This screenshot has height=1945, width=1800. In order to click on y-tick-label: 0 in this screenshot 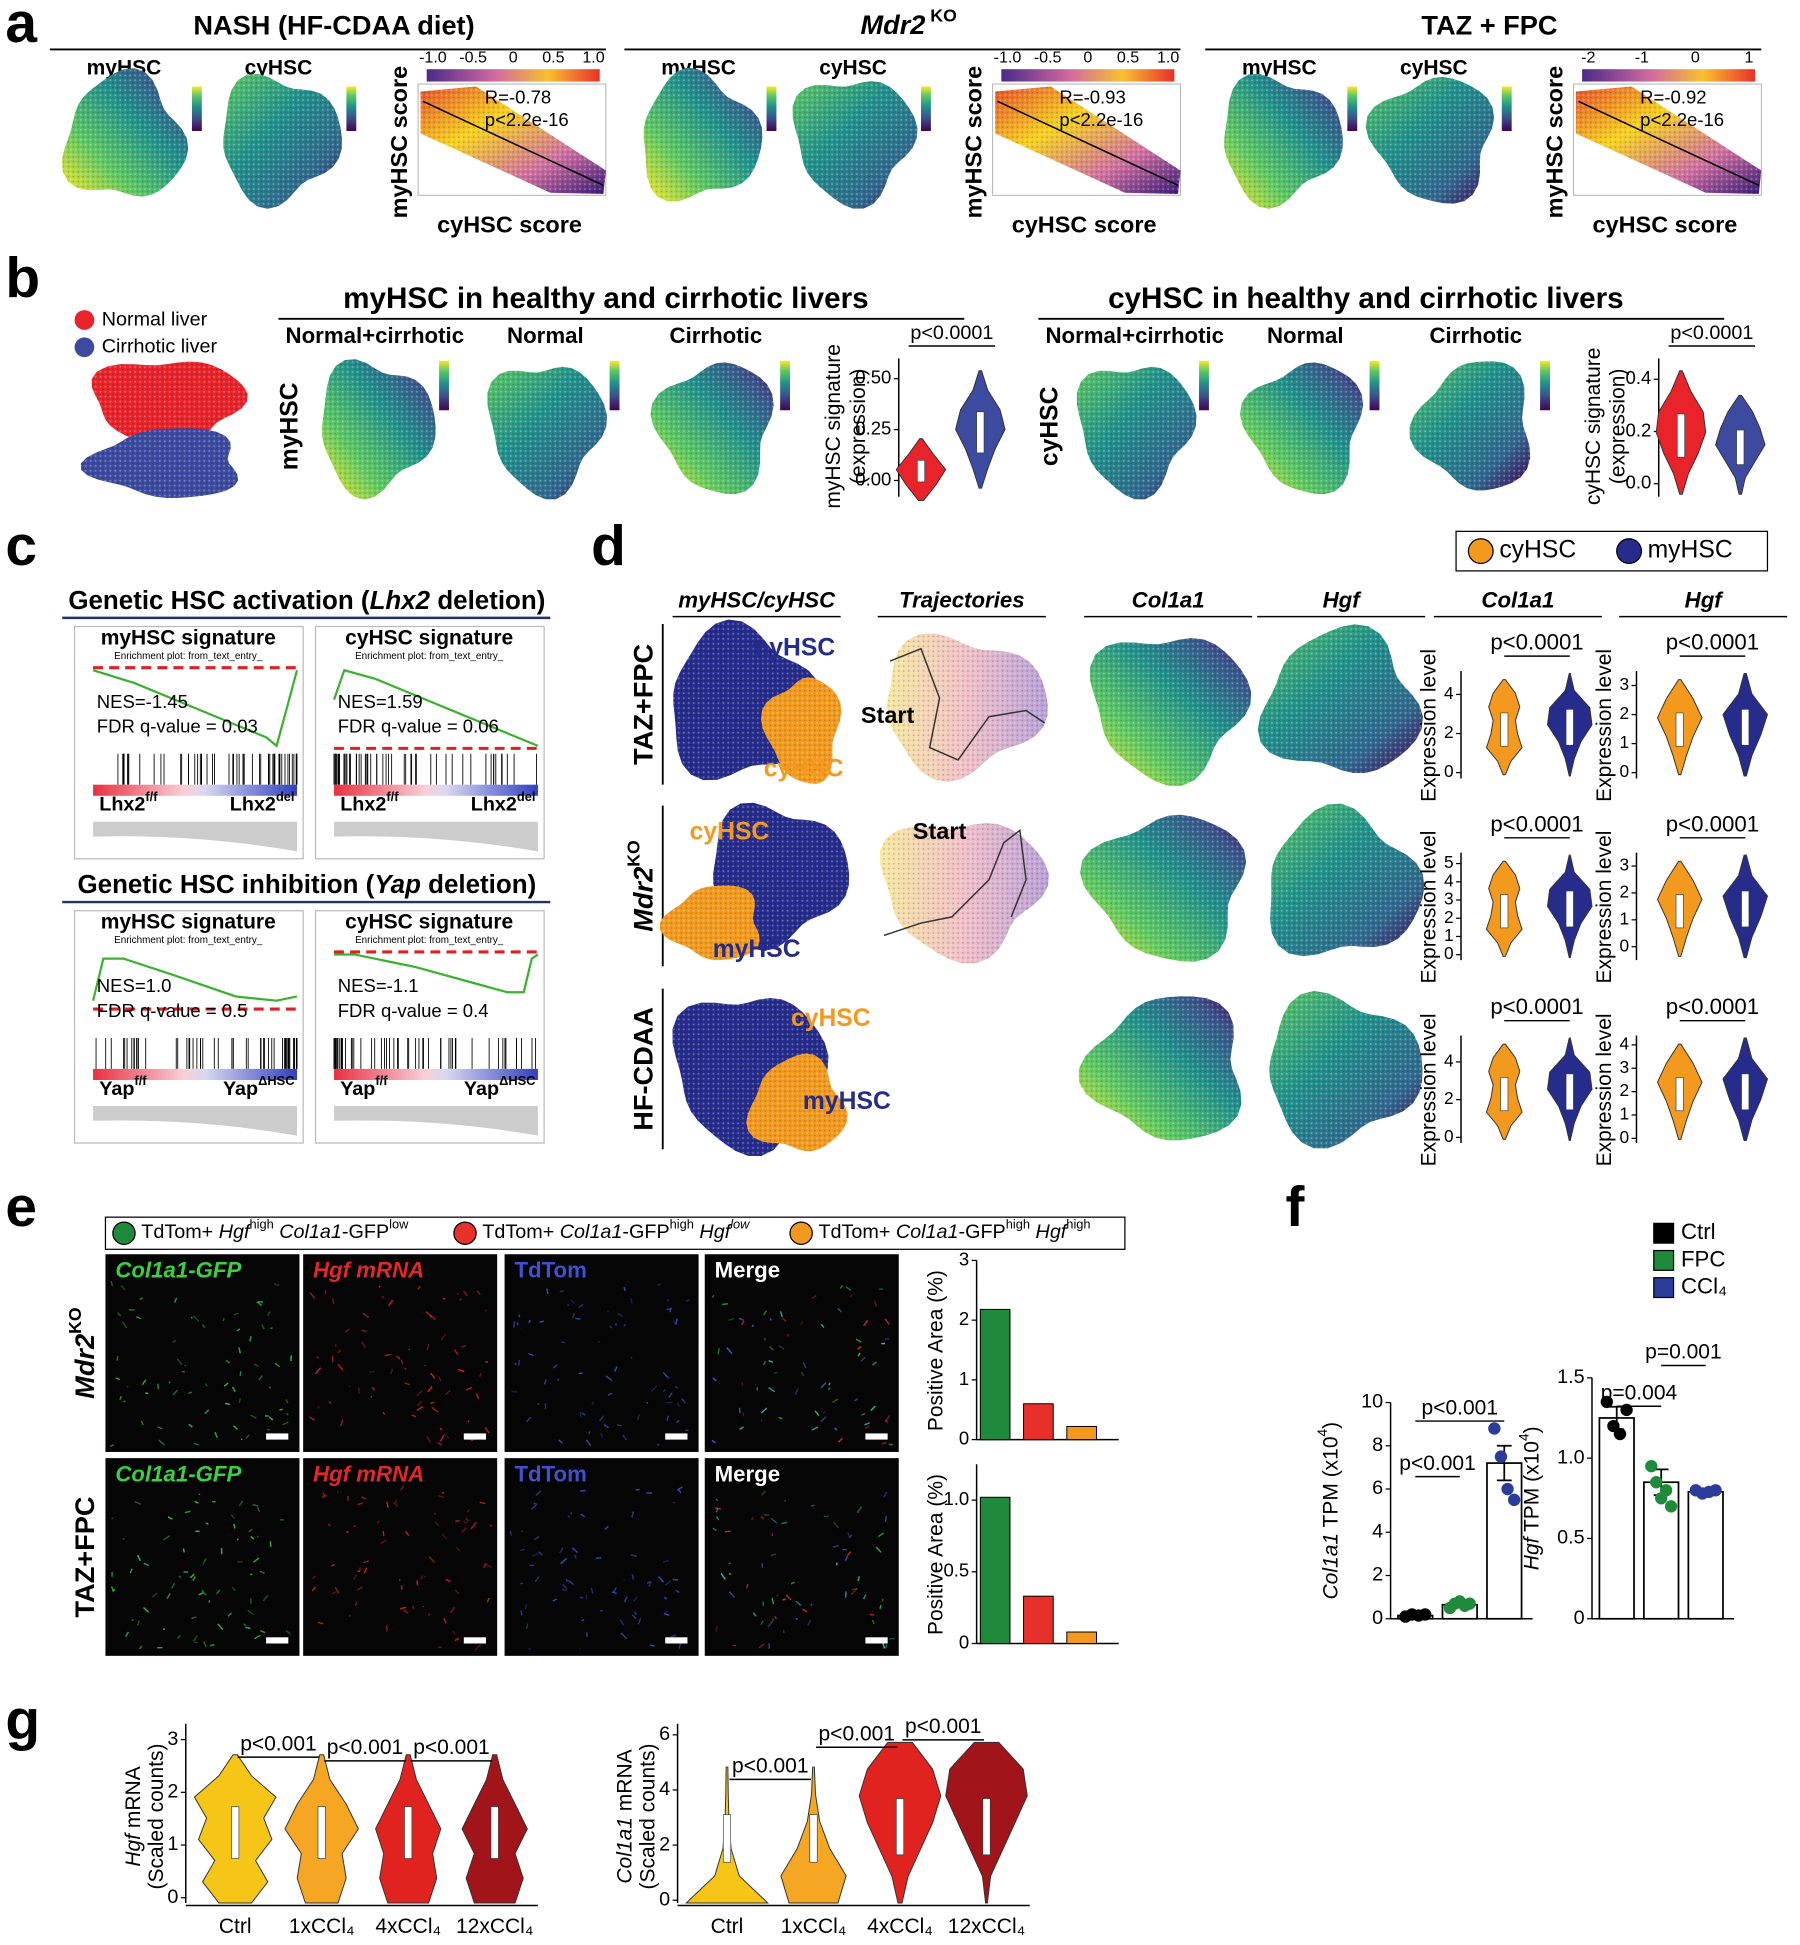, I will do `click(1377, 1618)`.